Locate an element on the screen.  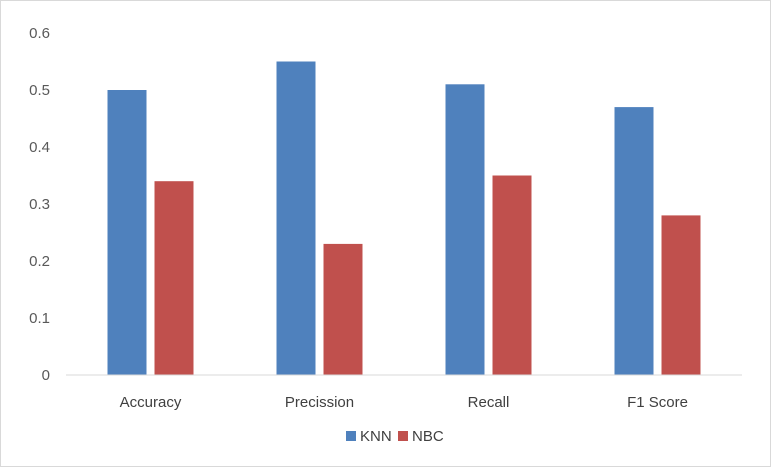
y-tick-label: 0.5 is located at coordinates (39, 90).